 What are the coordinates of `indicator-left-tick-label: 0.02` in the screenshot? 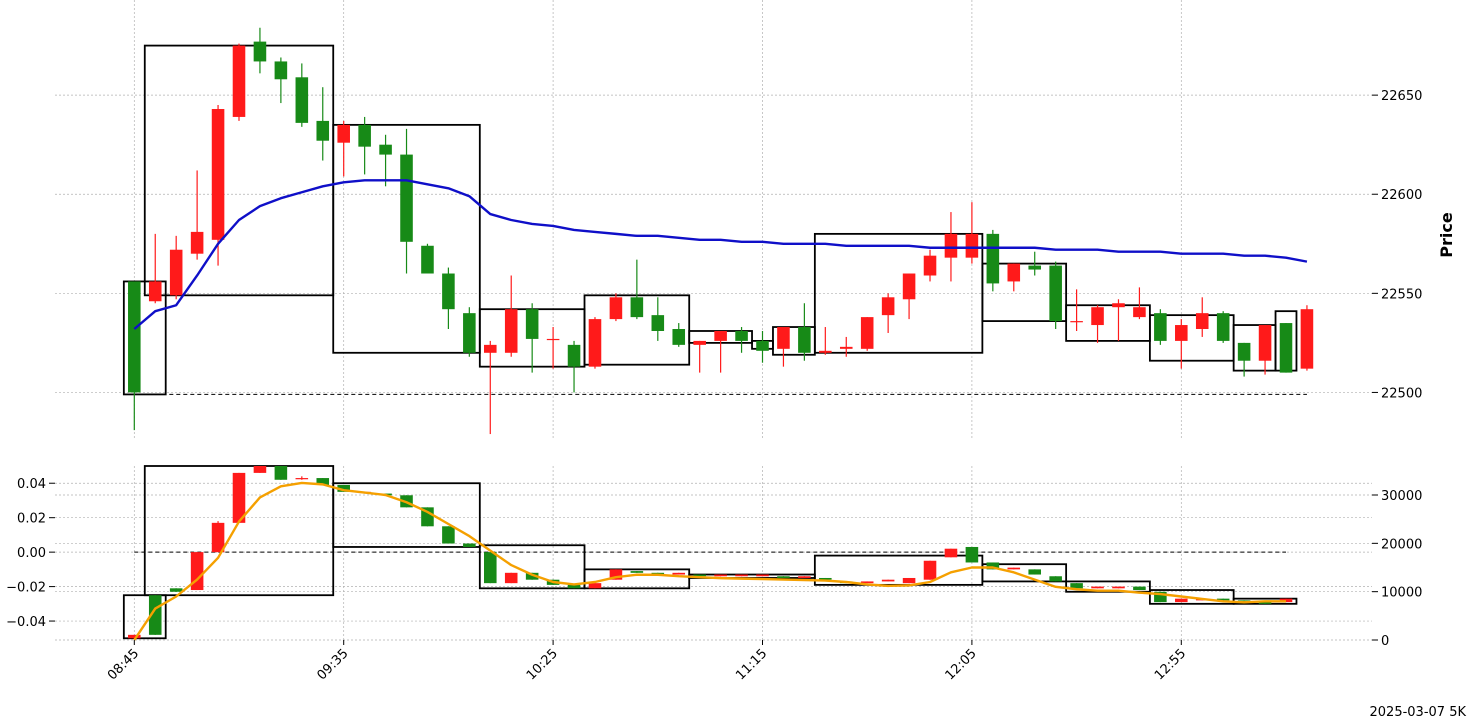 It's located at (31, 519).